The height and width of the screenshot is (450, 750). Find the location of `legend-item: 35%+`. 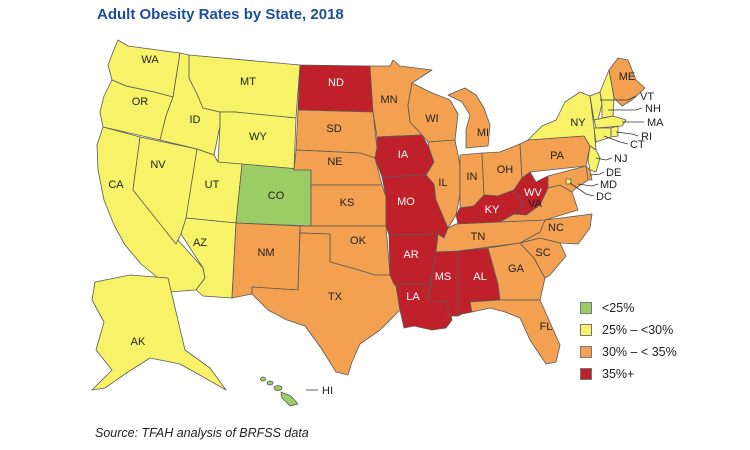

legend-item: 35%+ is located at coordinates (628, 373).